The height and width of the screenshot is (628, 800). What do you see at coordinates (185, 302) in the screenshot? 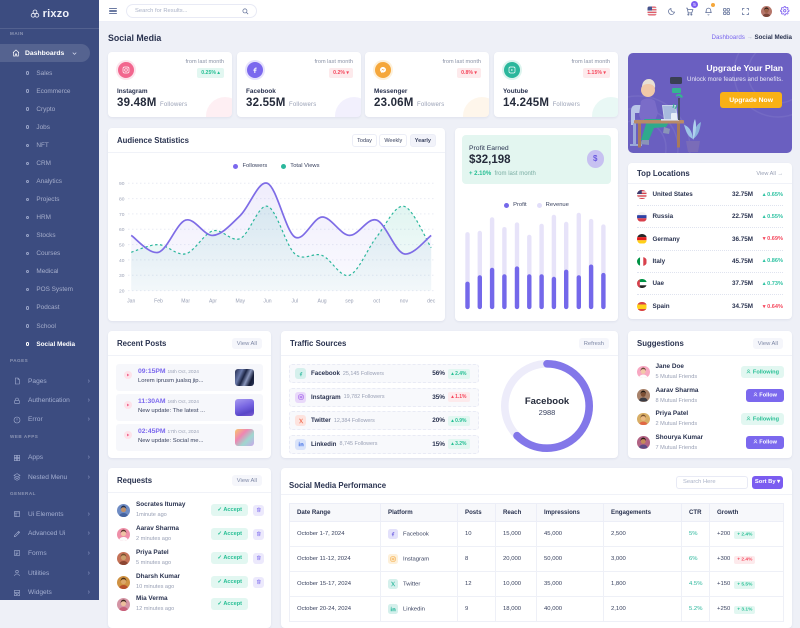
I see `svg-text: Mar` at bounding box center [185, 302].